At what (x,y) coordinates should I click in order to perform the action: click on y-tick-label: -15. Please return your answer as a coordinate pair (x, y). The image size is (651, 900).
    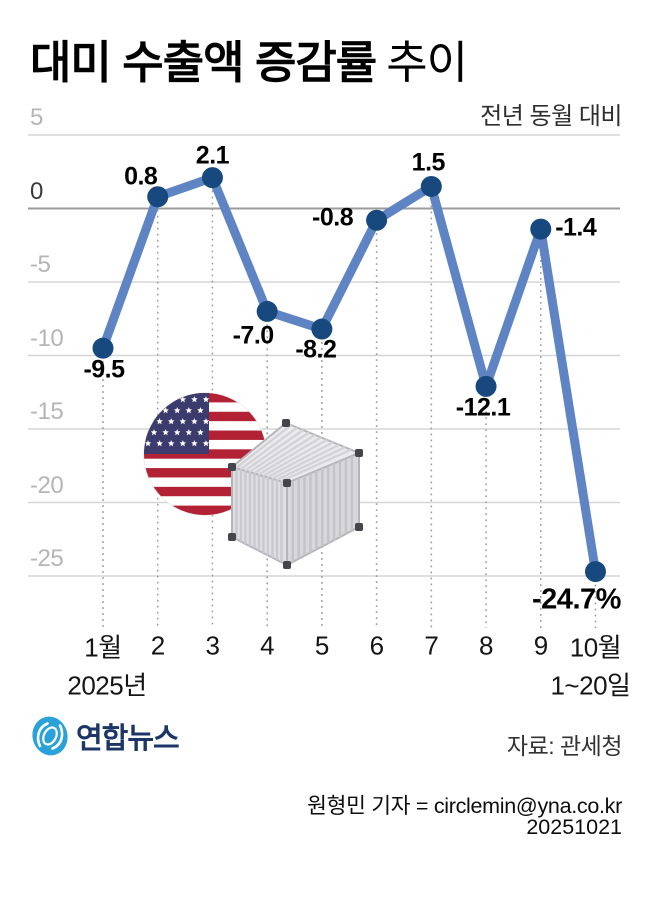
    Looking at the image, I should click on (47, 411).